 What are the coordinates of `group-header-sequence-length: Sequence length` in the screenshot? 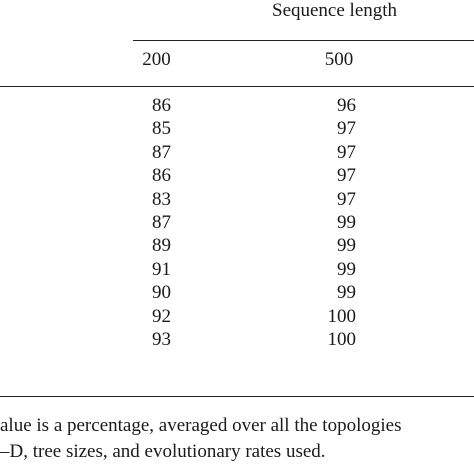 It's located at (335, 10).